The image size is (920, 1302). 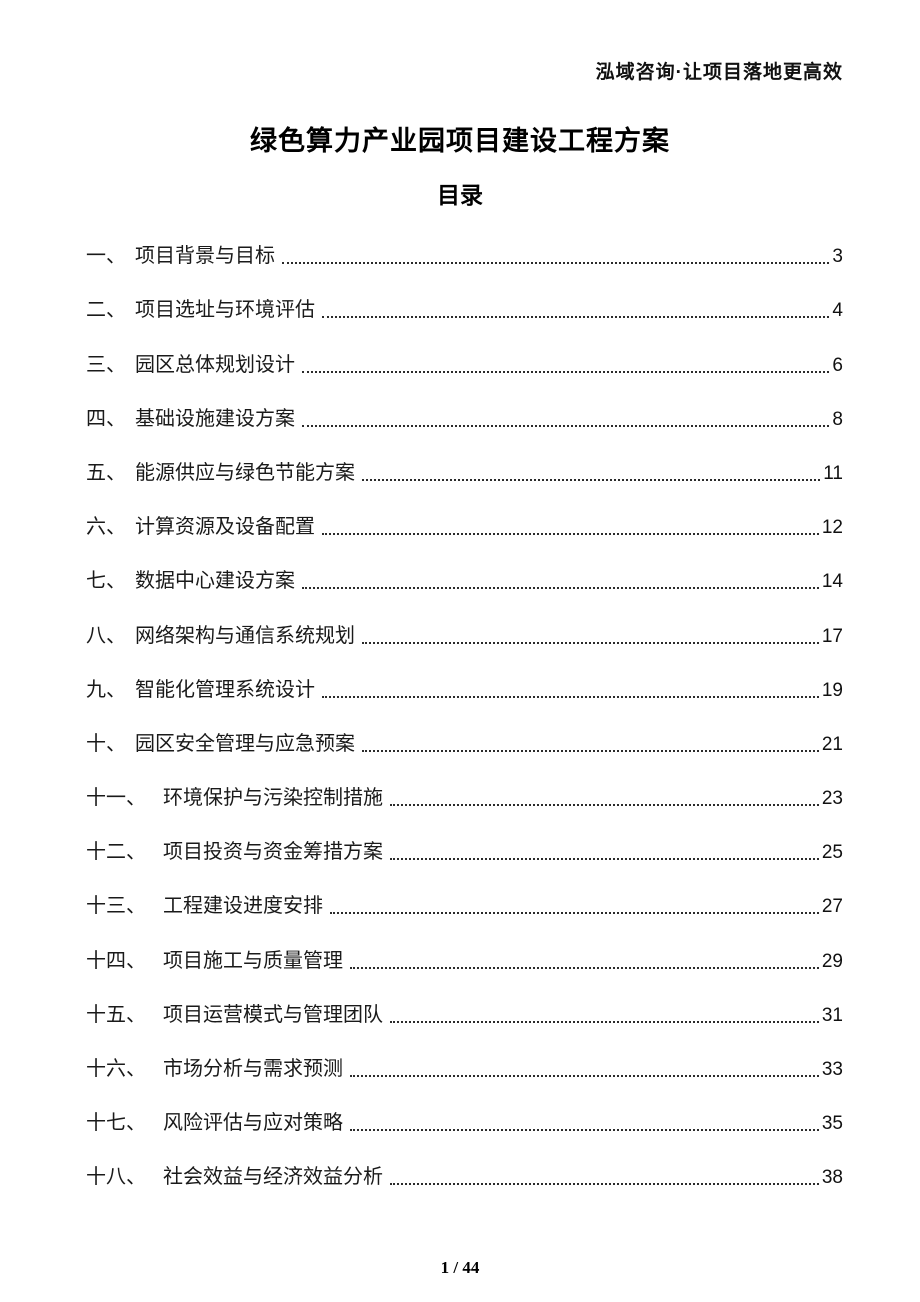 What do you see at coordinates (464, 795) in the screenshot?
I see `toc-entry: 十一、 环境保护与污染控制措施 23` at bounding box center [464, 795].